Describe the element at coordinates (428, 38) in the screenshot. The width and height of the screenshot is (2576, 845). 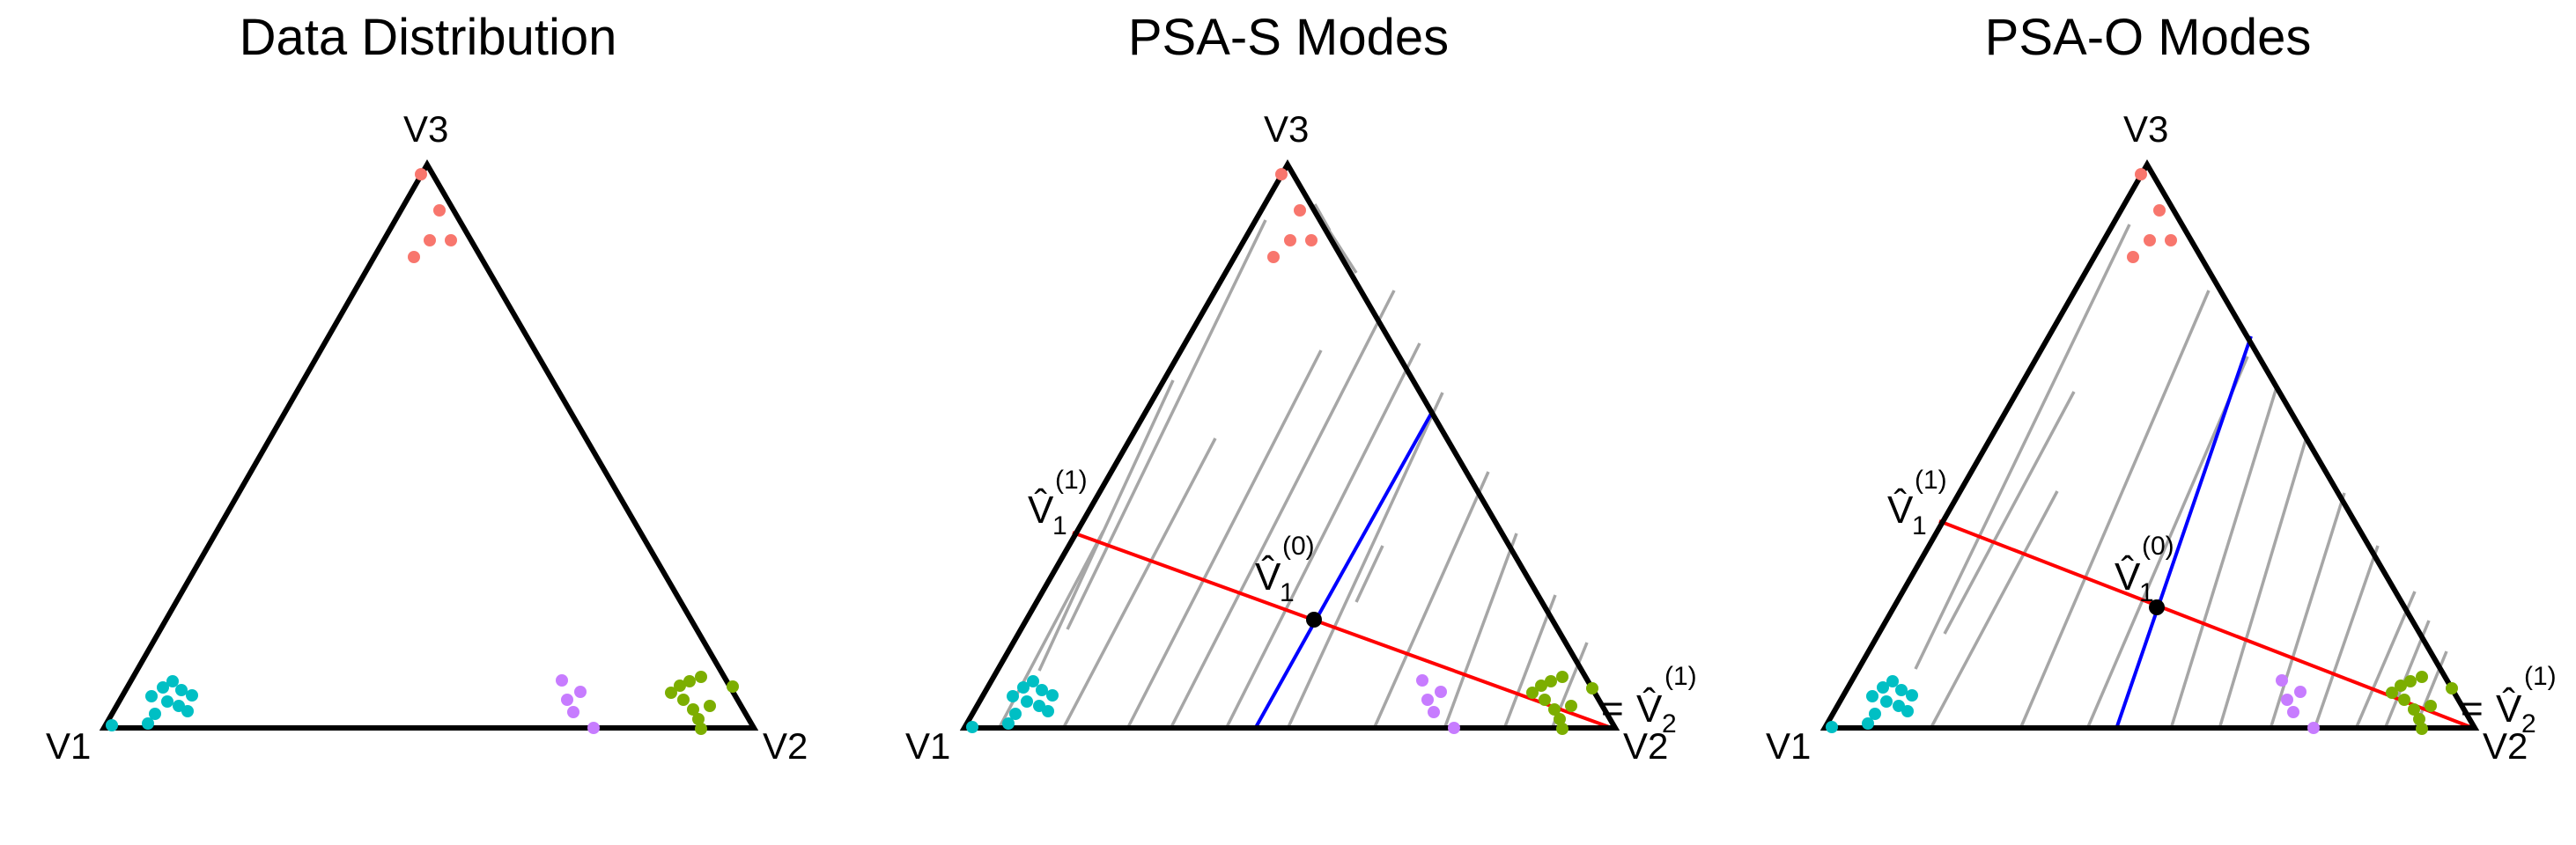
I see `panel-title: Data Distribution` at that location.